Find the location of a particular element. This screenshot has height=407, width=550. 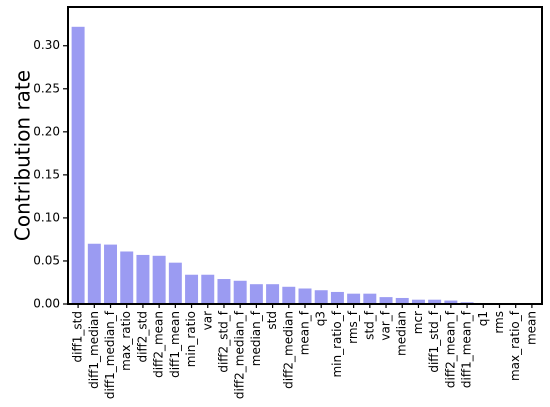

x-tick-label: mcr is located at coordinates (418, 322).